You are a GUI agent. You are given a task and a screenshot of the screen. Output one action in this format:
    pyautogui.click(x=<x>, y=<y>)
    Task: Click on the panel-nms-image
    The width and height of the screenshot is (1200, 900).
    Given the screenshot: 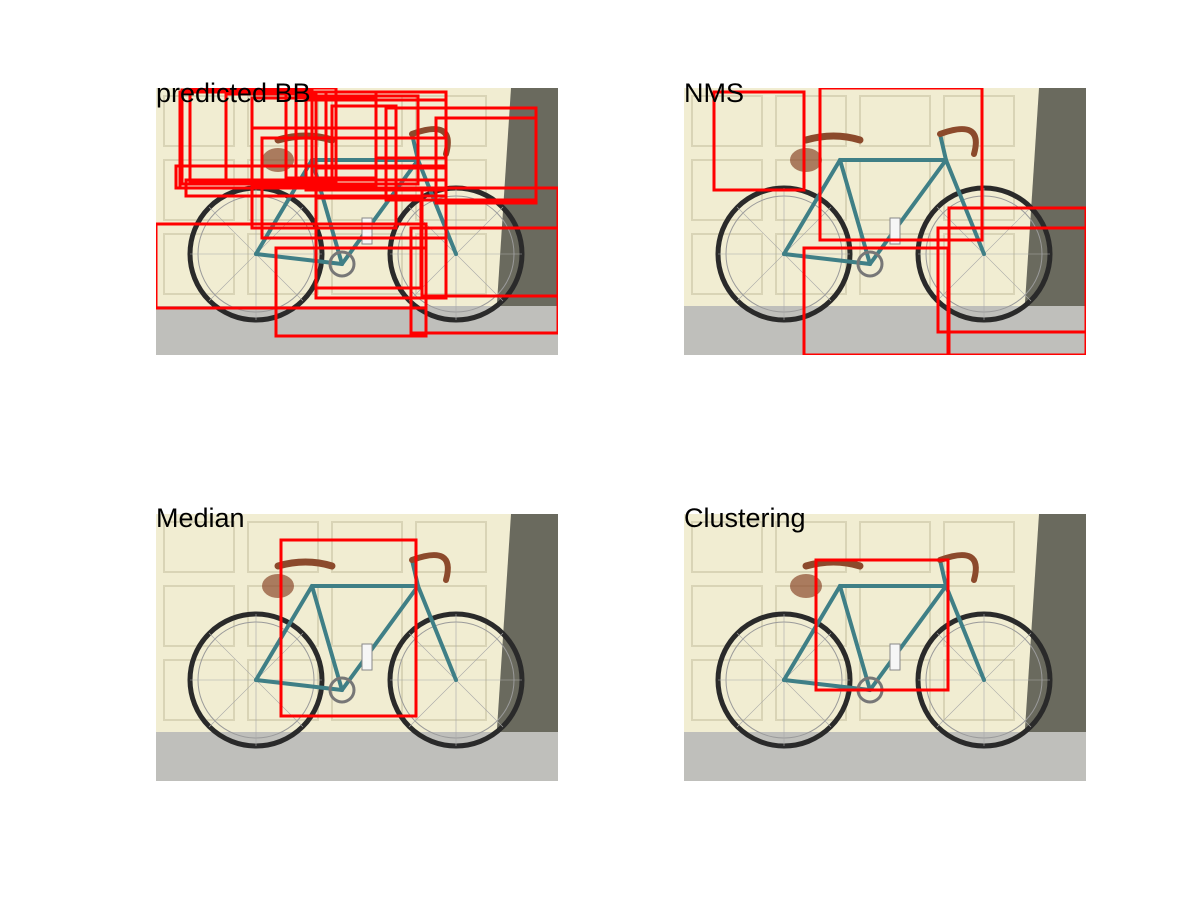 What is the action you would take?
    pyautogui.click(x=885, y=221)
    